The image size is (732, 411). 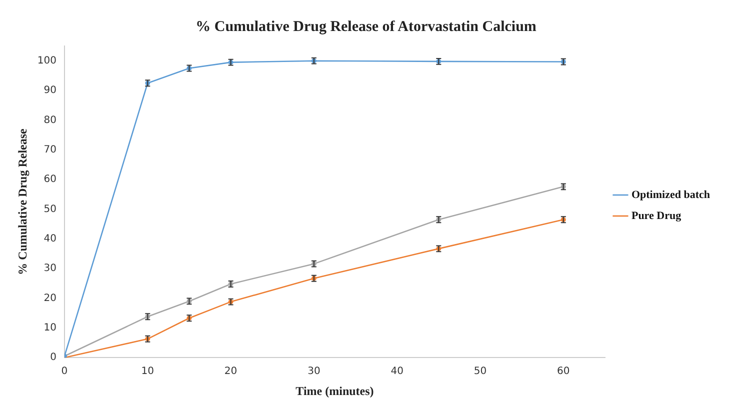 I want to click on y-axis-title: % Cumulative Drug Release, so click(x=22, y=201).